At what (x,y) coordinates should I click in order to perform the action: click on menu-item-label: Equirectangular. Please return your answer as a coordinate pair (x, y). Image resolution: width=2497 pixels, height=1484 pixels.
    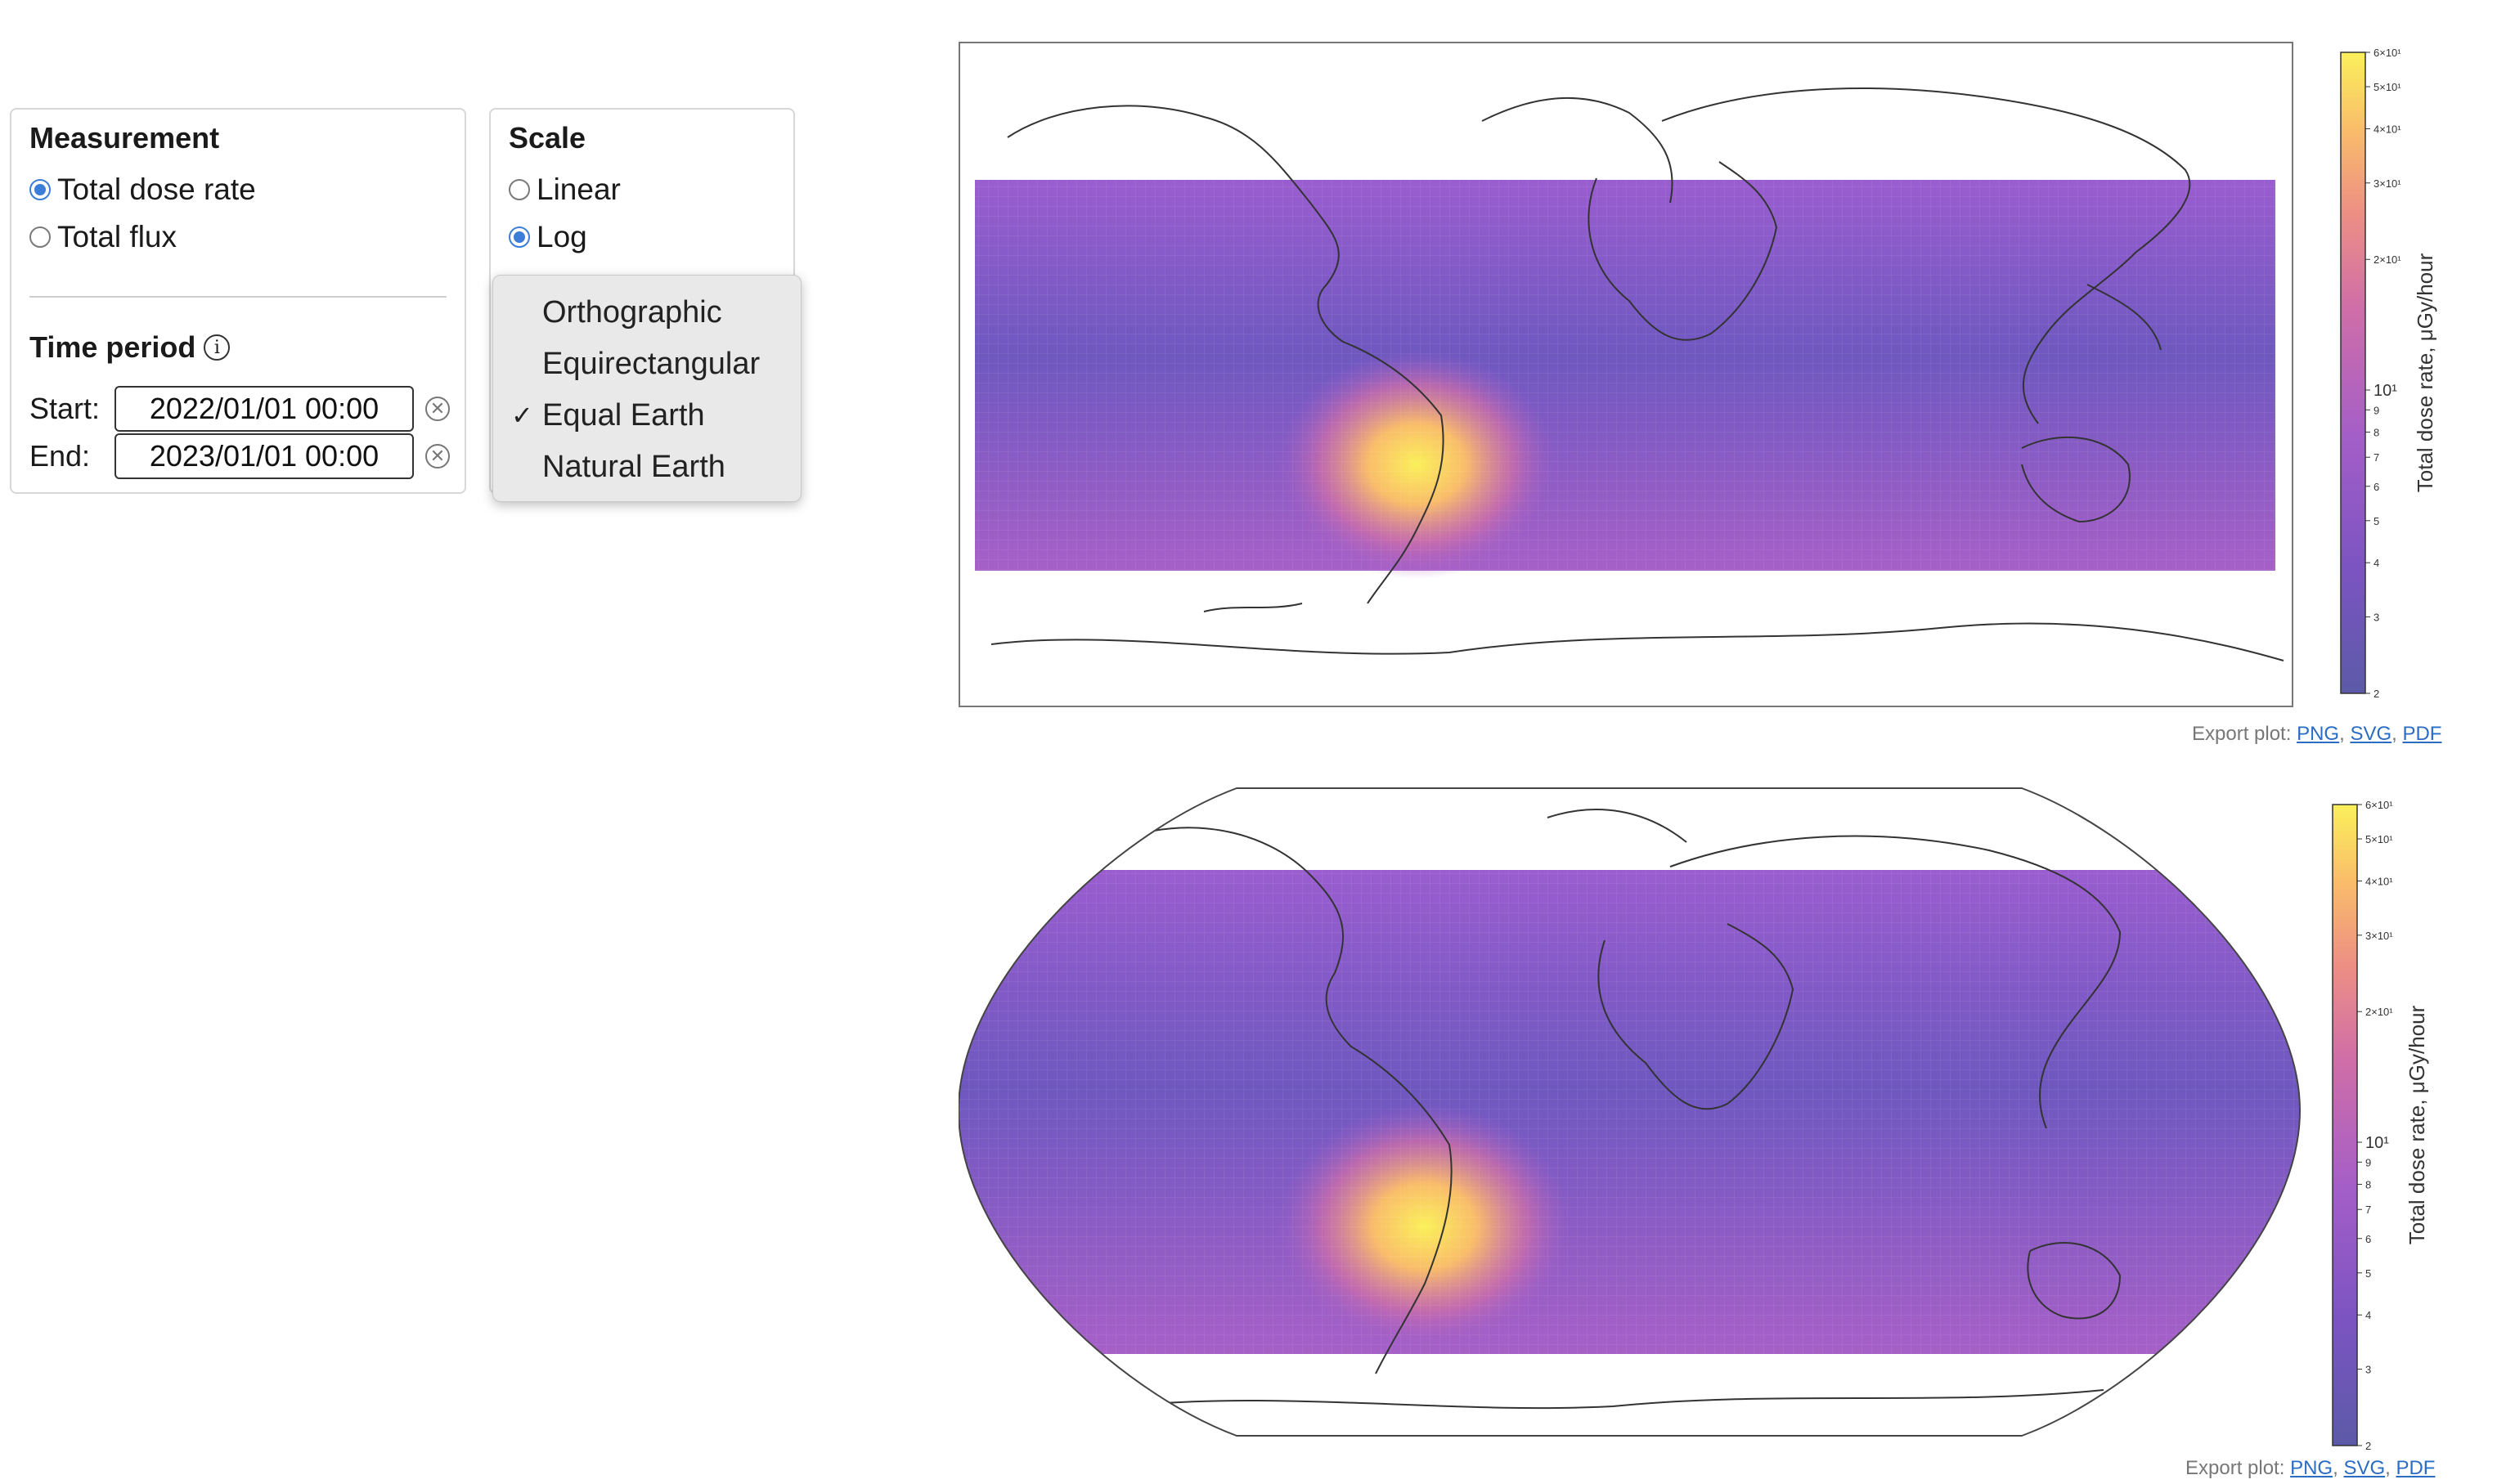
    Looking at the image, I should click on (651, 364).